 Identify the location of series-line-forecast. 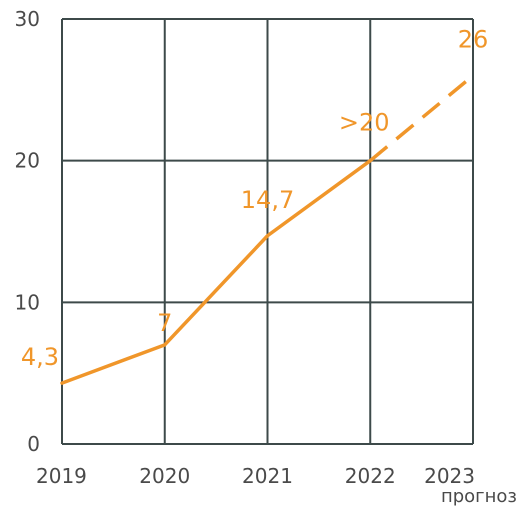
(422, 118).